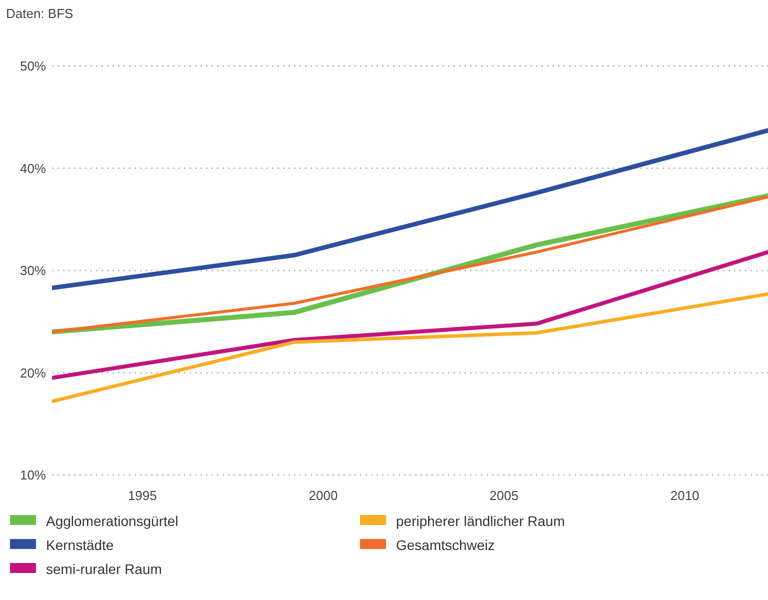 The width and height of the screenshot is (768, 600). Describe the element at coordinates (33, 168) in the screenshot. I see `y-tick-label: 40%` at that location.